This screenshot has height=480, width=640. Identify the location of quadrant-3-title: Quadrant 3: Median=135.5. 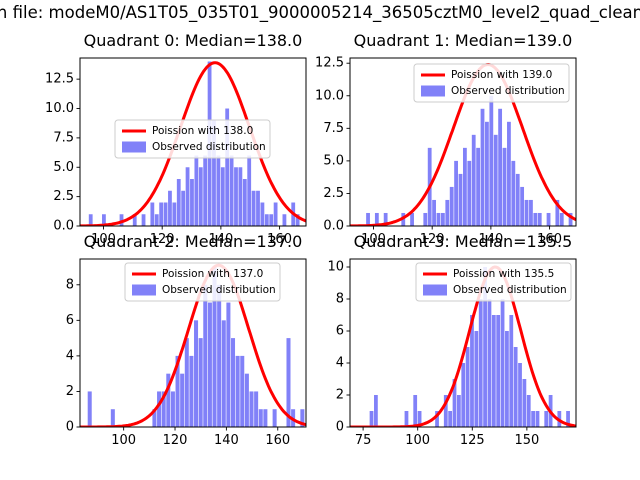
(463, 241).